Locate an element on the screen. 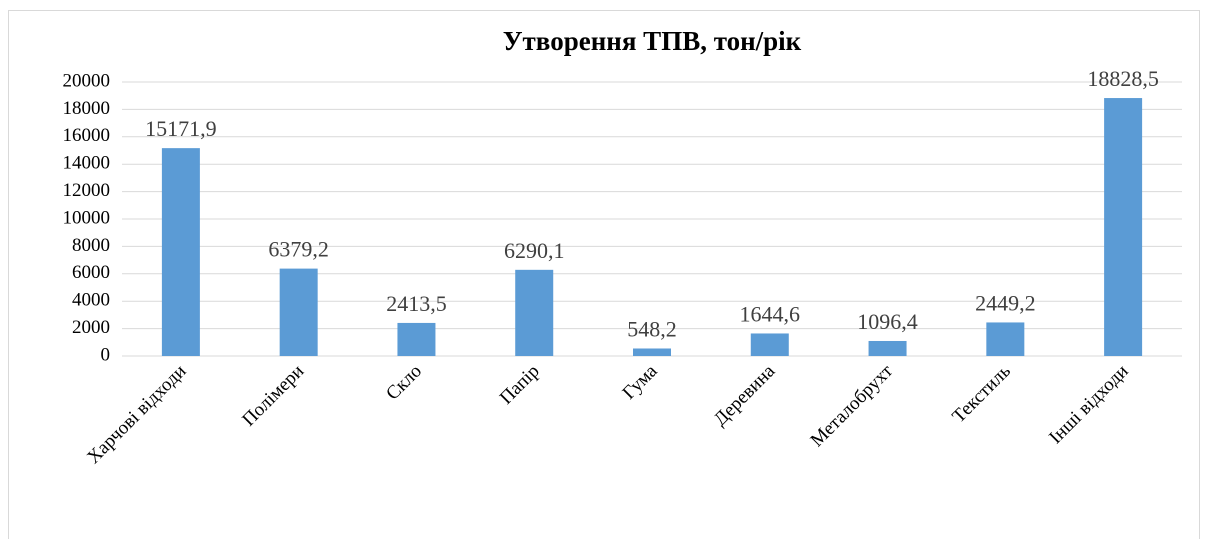  y-tick-label: 8000 is located at coordinates (91, 245).